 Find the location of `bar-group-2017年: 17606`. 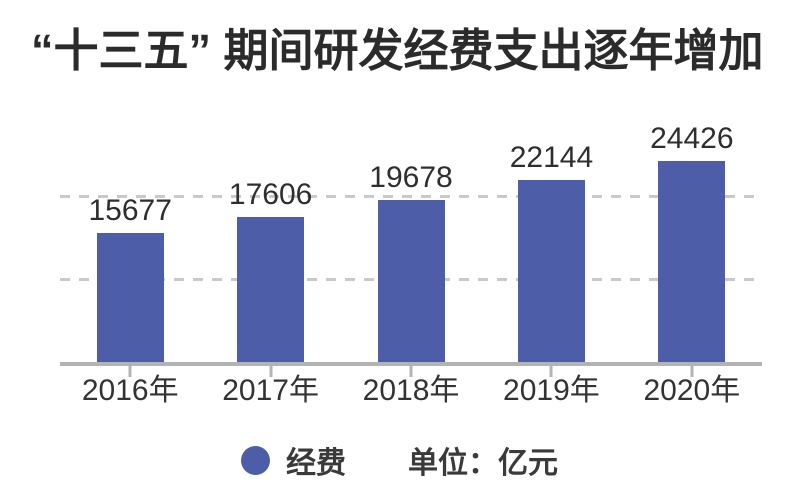

bar-group-2017年: 17606 is located at coordinates (270, 246).